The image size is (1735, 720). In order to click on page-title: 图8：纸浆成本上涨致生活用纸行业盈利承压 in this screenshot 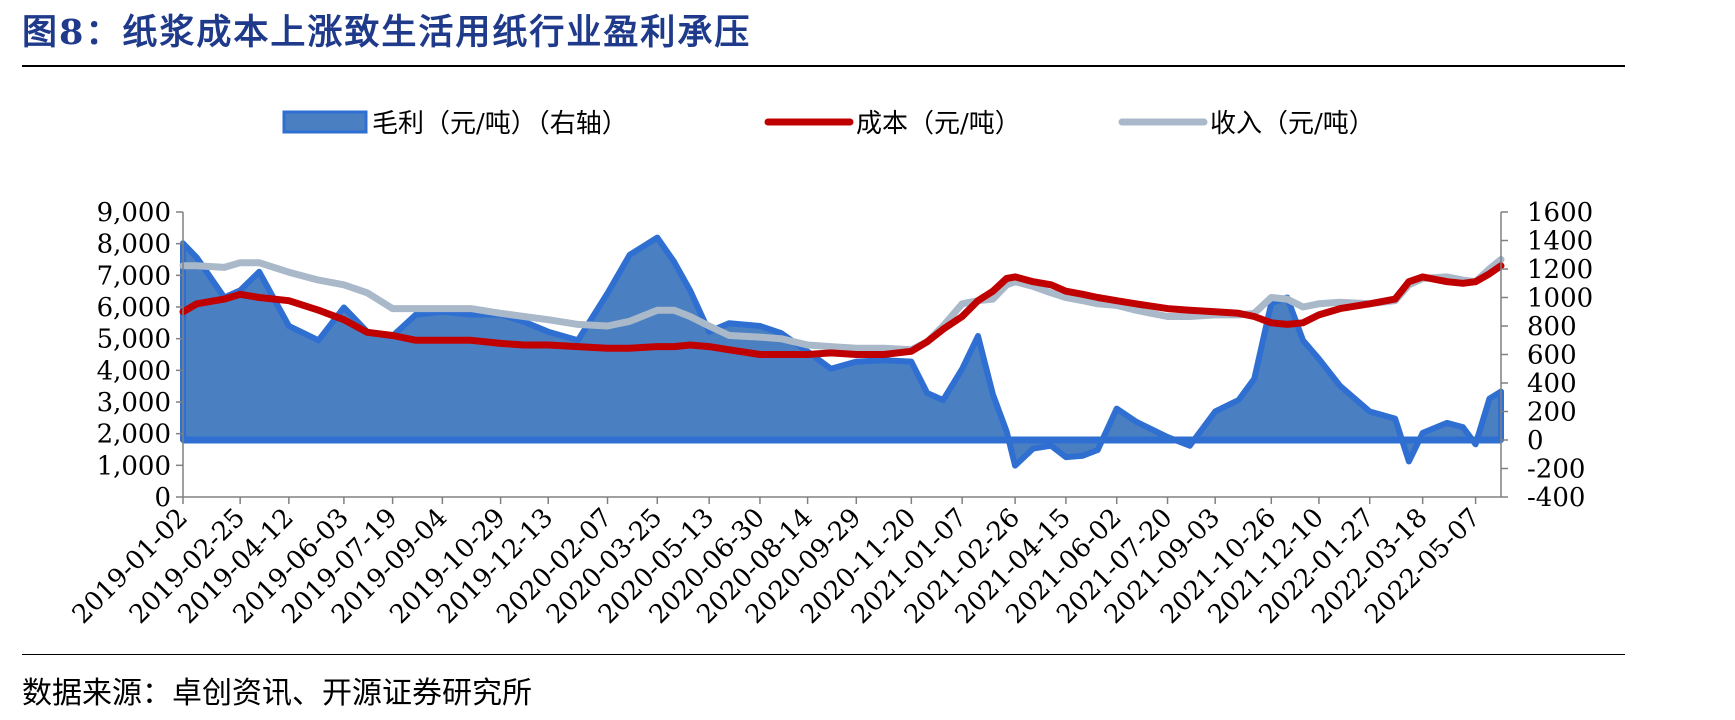, I will do `click(387, 32)`.